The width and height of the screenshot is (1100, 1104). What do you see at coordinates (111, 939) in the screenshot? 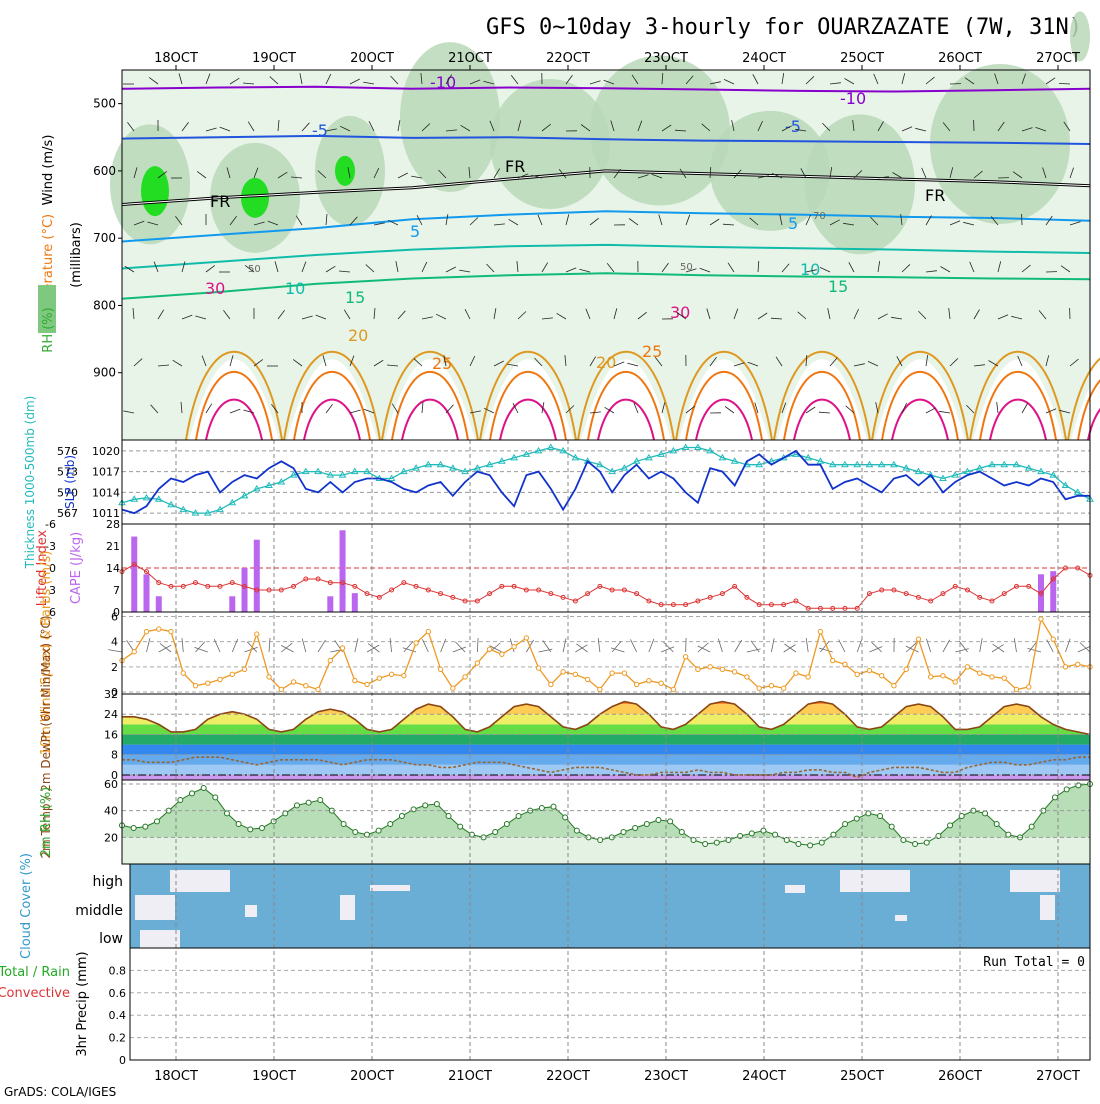
I see `cloud-layer-label: low` at bounding box center [111, 939].